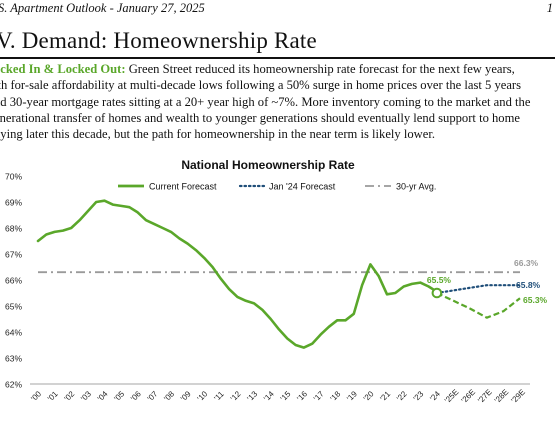  What do you see at coordinates (236, 396) in the screenshot?
I see `x-tick-label: '12` at bounding box center [236, 396].